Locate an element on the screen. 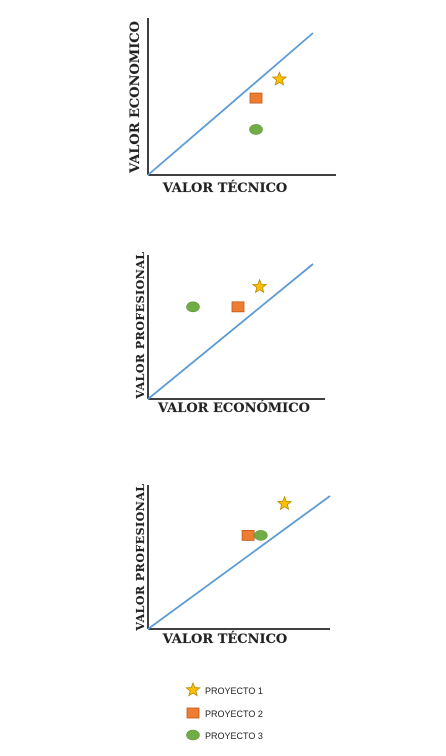  y-axis-label: VALOR ECONOMICO is located at coordinates (135, 97).